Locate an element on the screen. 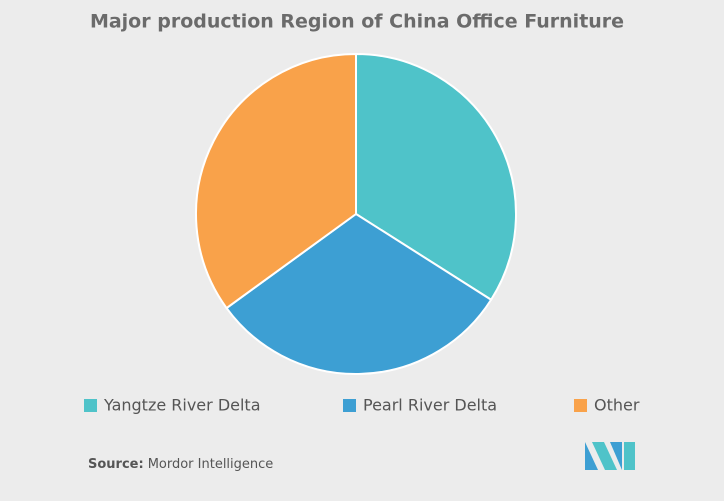 This screenshot has width=724, height=501. source: Source: Mordor Intelligence is located at coordinates (180, 464).